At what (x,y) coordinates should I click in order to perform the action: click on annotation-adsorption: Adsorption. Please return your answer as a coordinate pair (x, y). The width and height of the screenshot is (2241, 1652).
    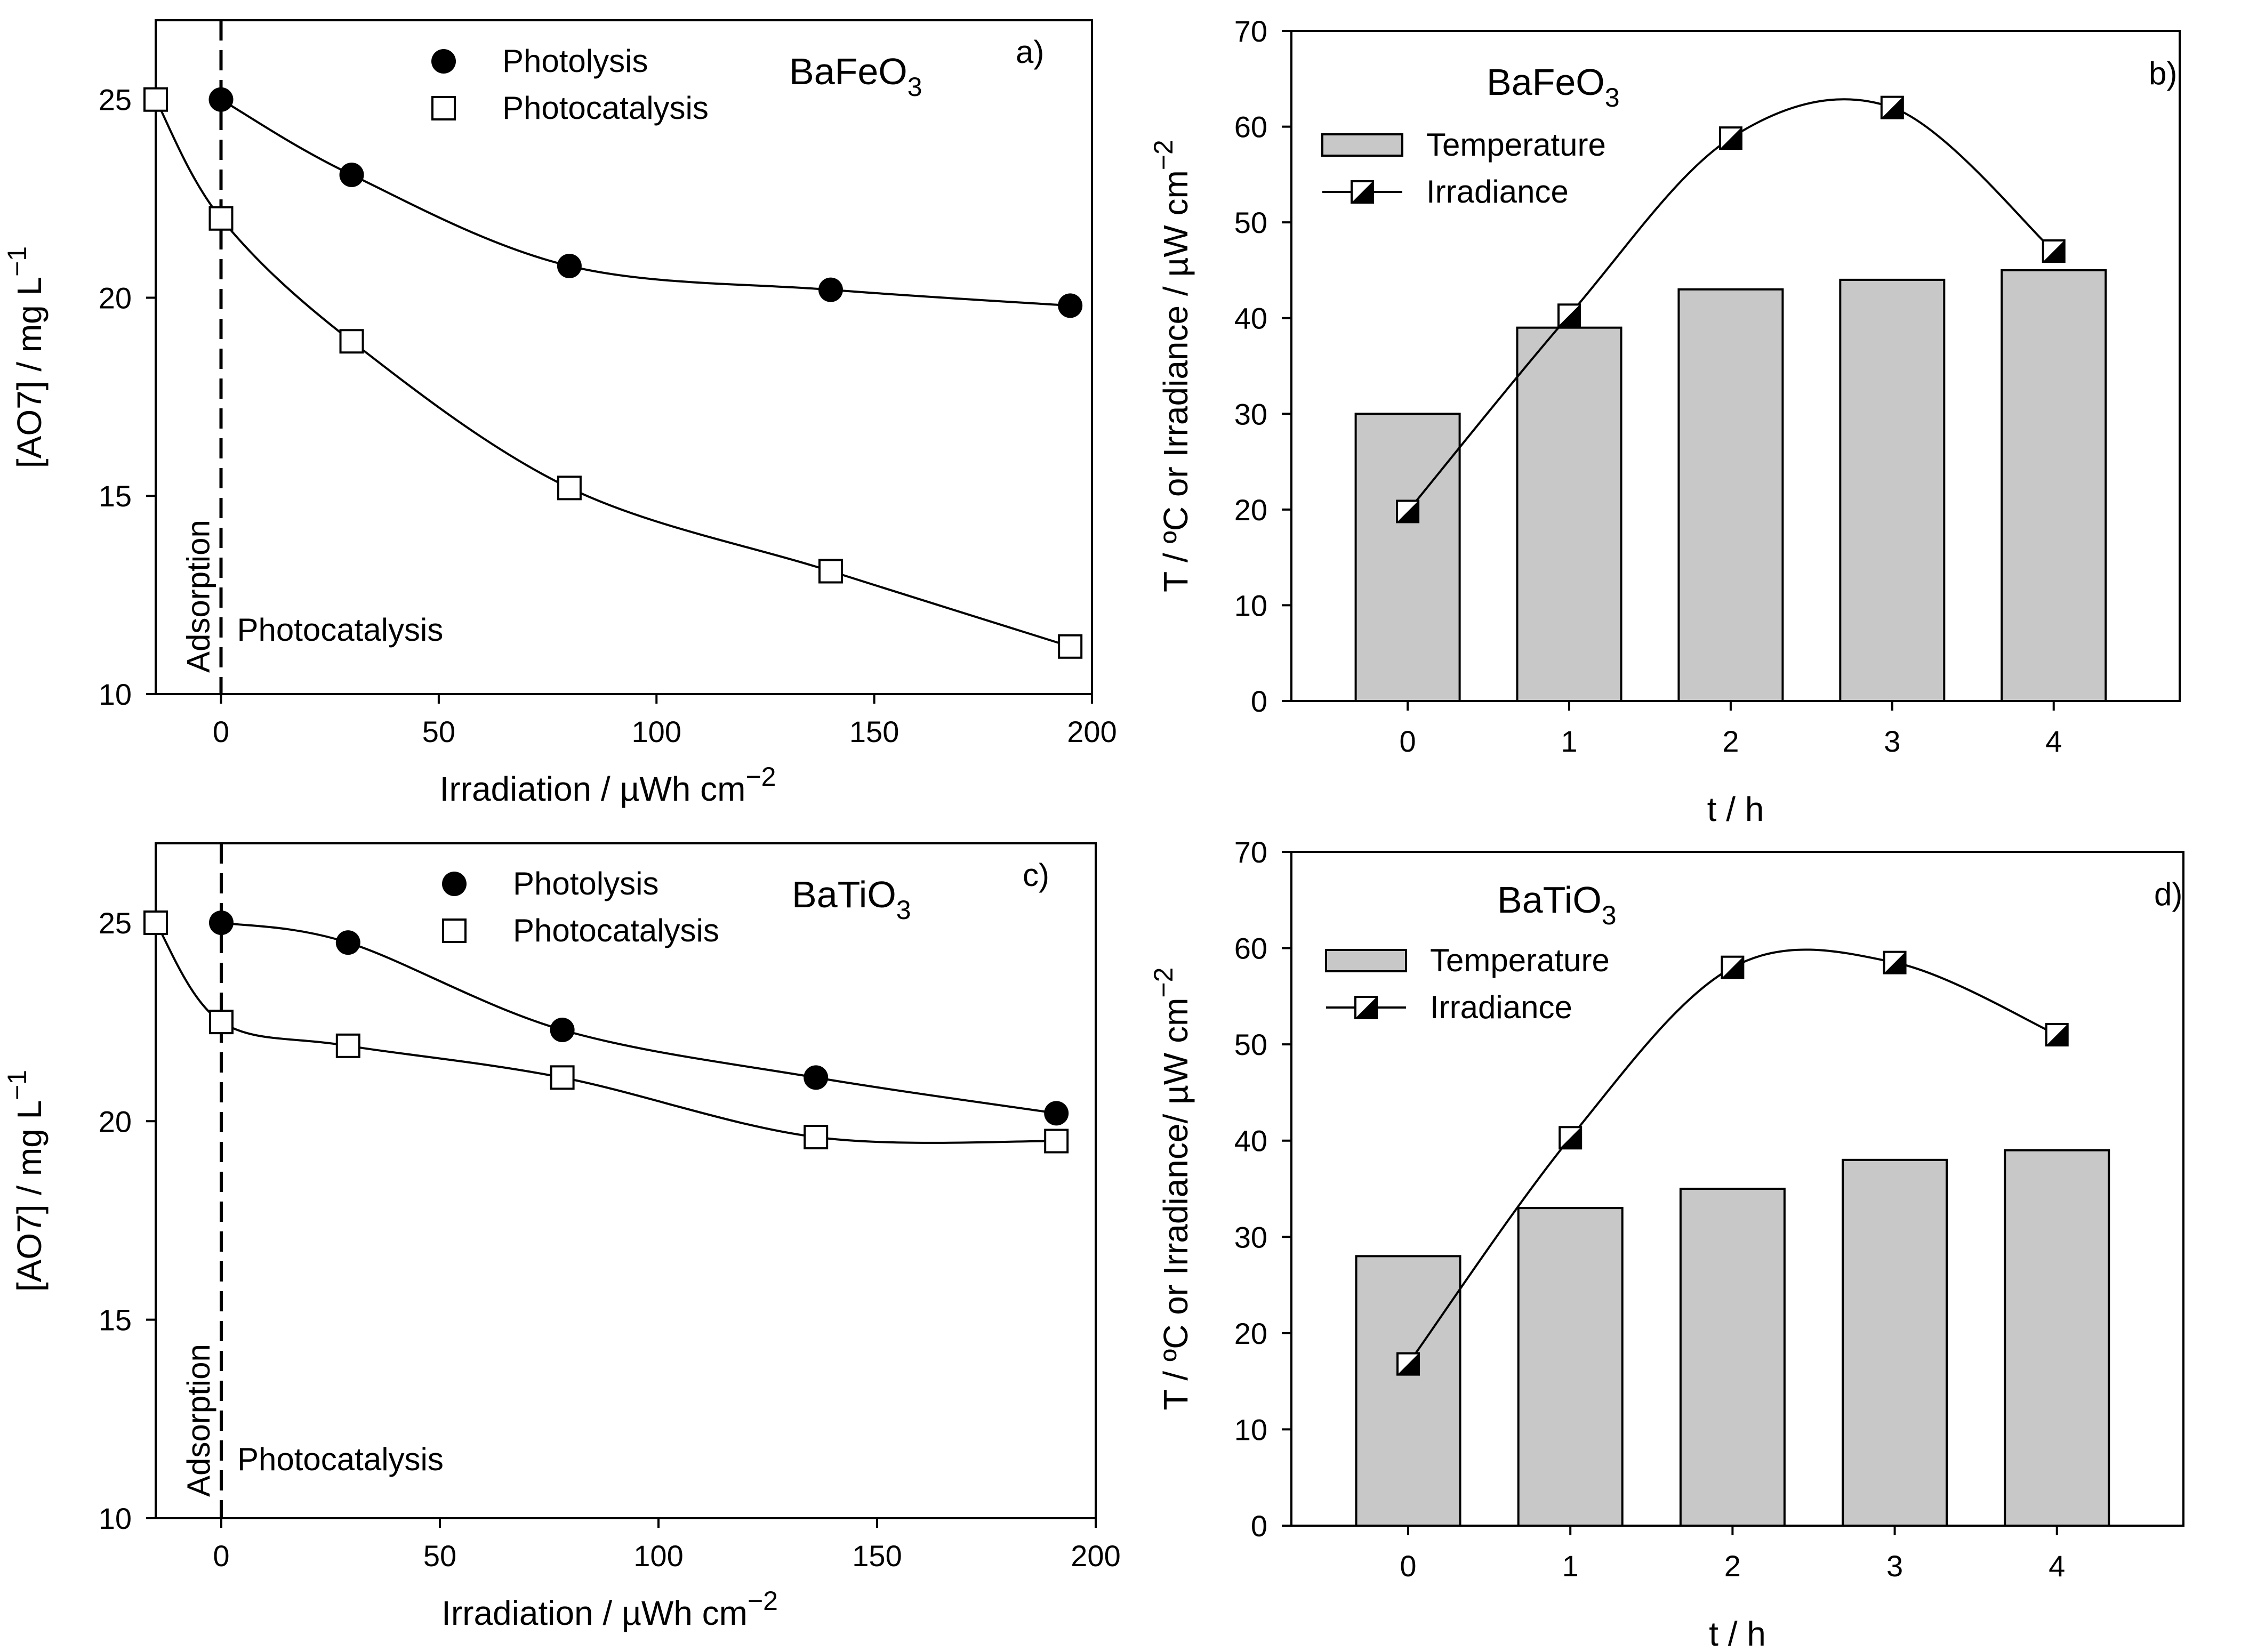
    Looking at the image, I should click on (199, 596).